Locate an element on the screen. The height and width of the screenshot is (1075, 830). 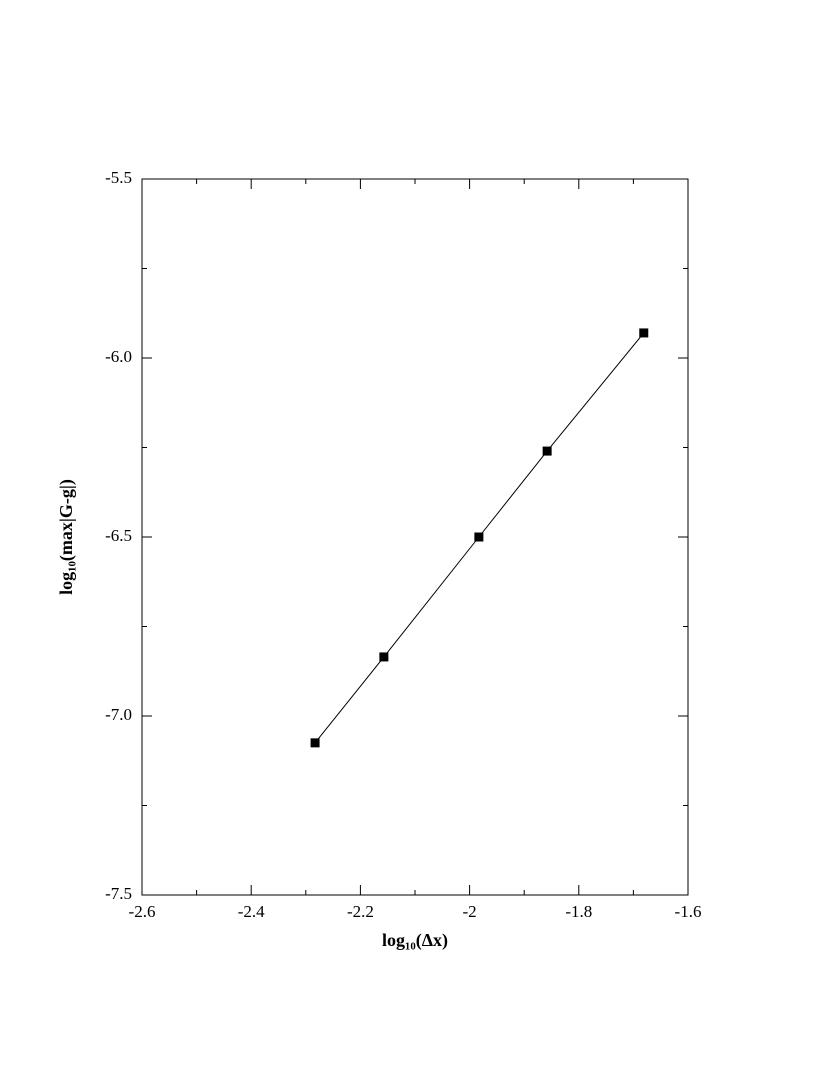
y-tick-label: -6.5 is located at coordinates (118, 535).